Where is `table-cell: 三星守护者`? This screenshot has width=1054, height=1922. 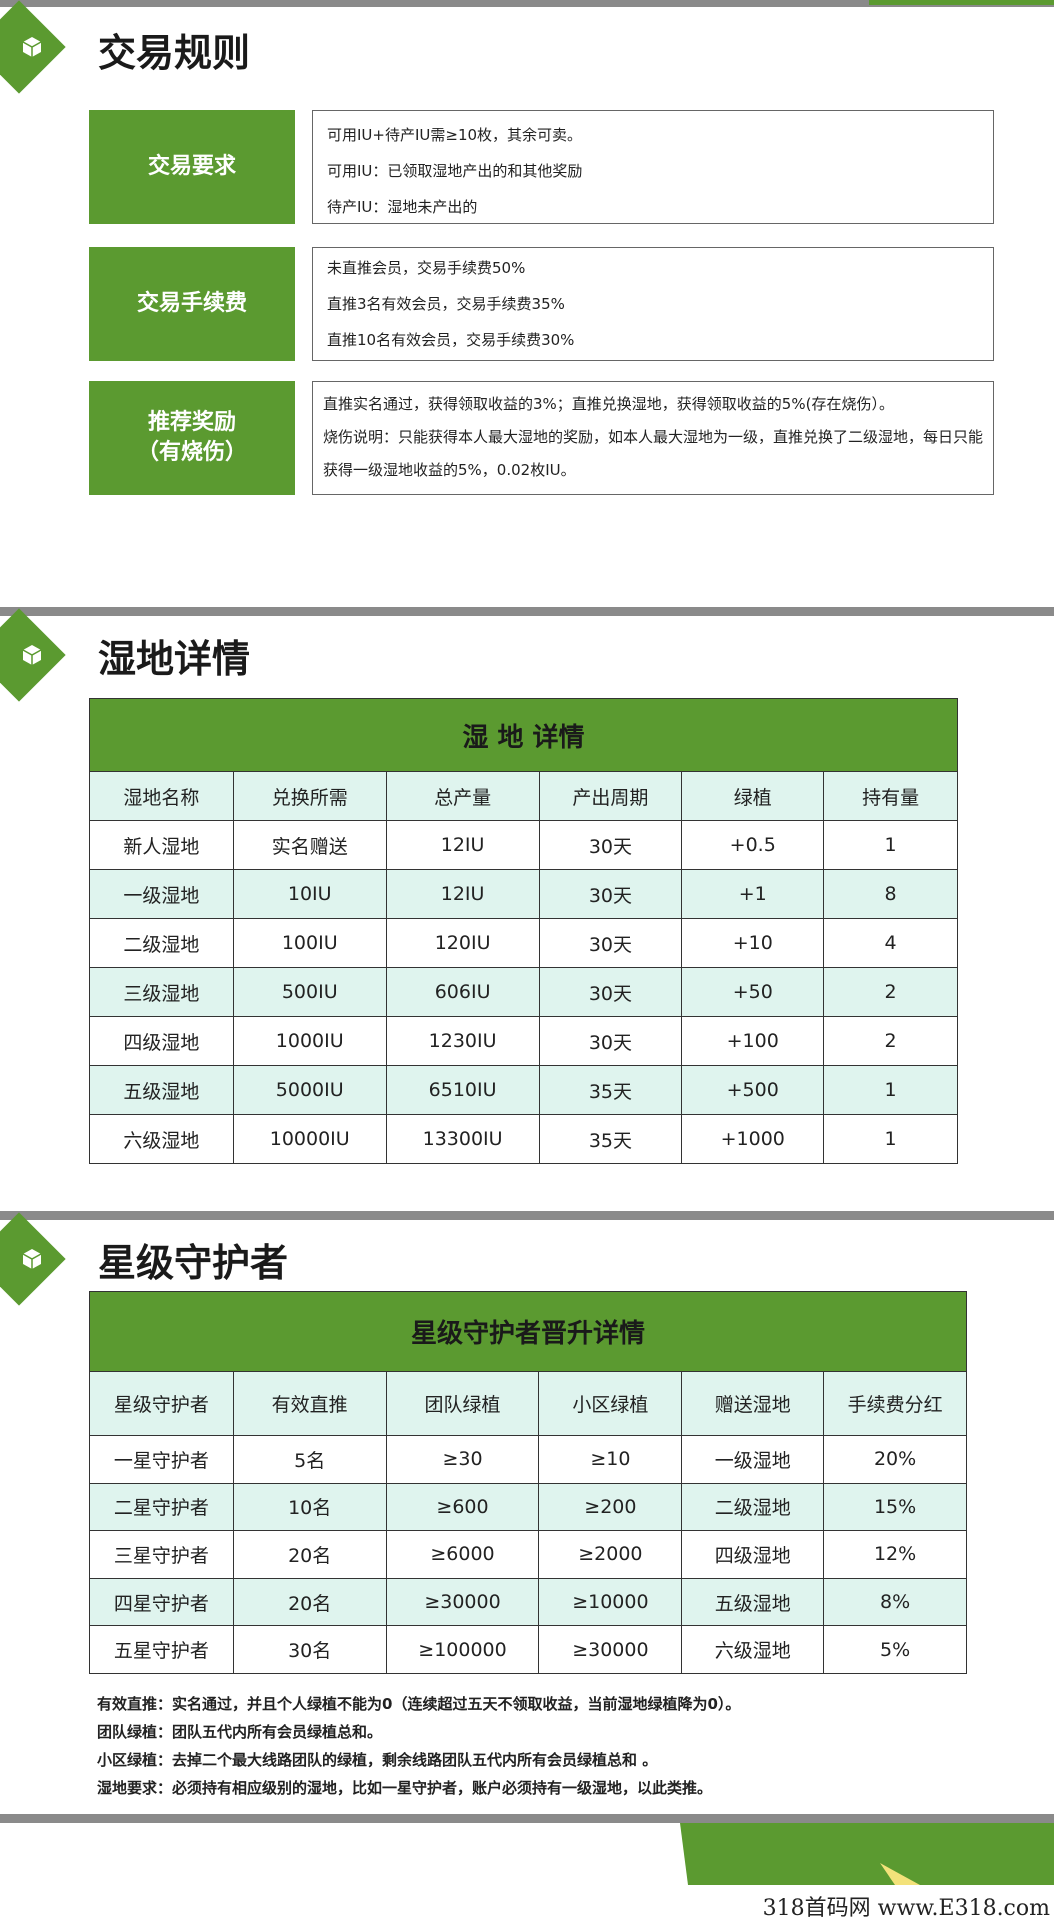
table-cell: 三星守护者 is located at coordinates (161, 1554).